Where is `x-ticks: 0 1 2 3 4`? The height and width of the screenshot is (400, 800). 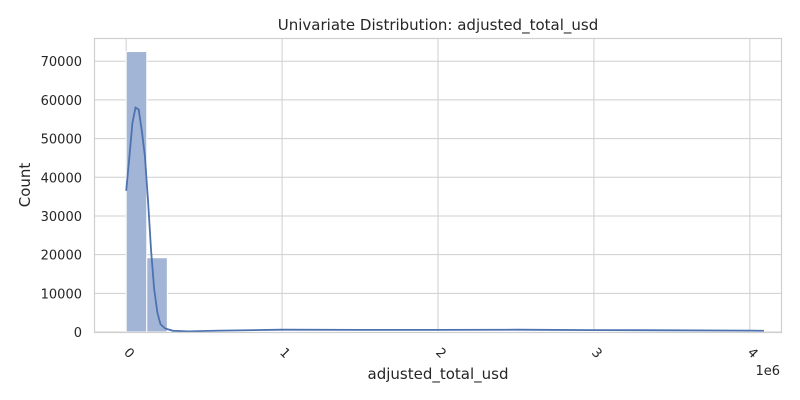 x-ticks: 0 1 2 3 4 is located at coordinates (440, 353).